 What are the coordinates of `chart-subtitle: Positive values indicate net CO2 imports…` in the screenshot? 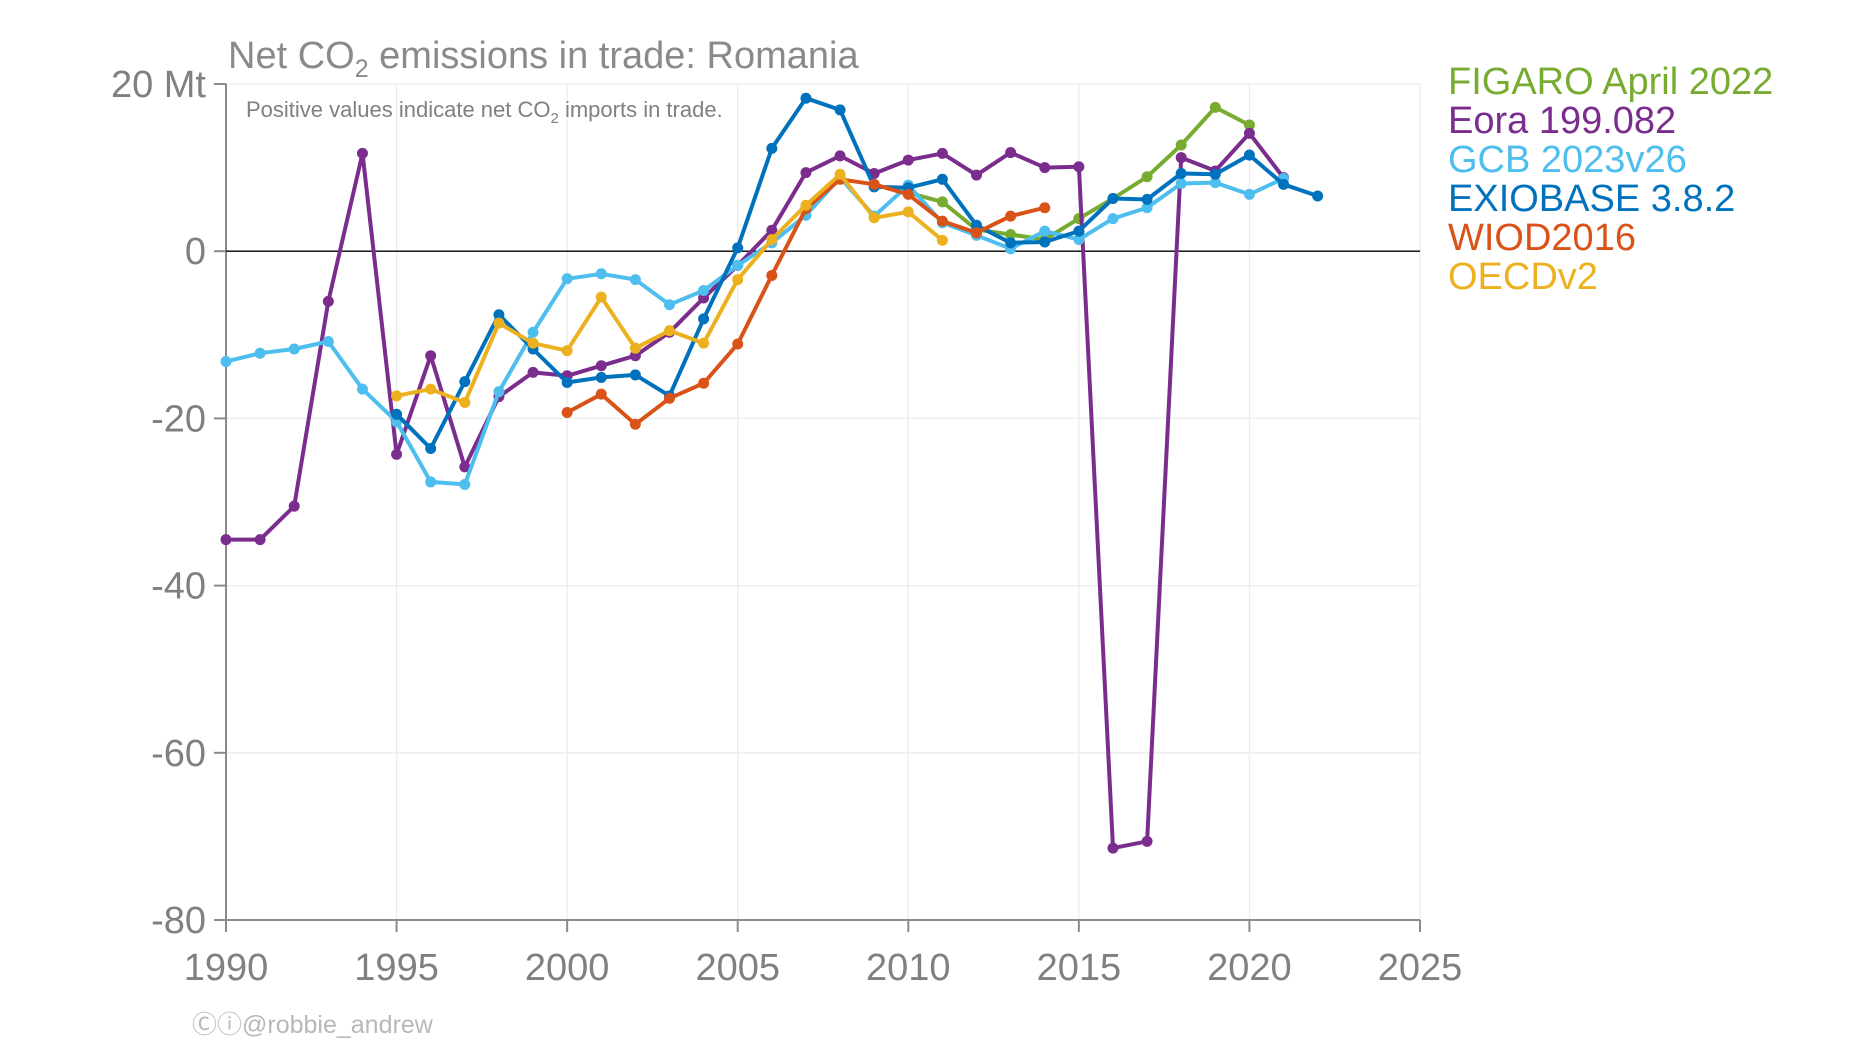 It's located at (484, 112).